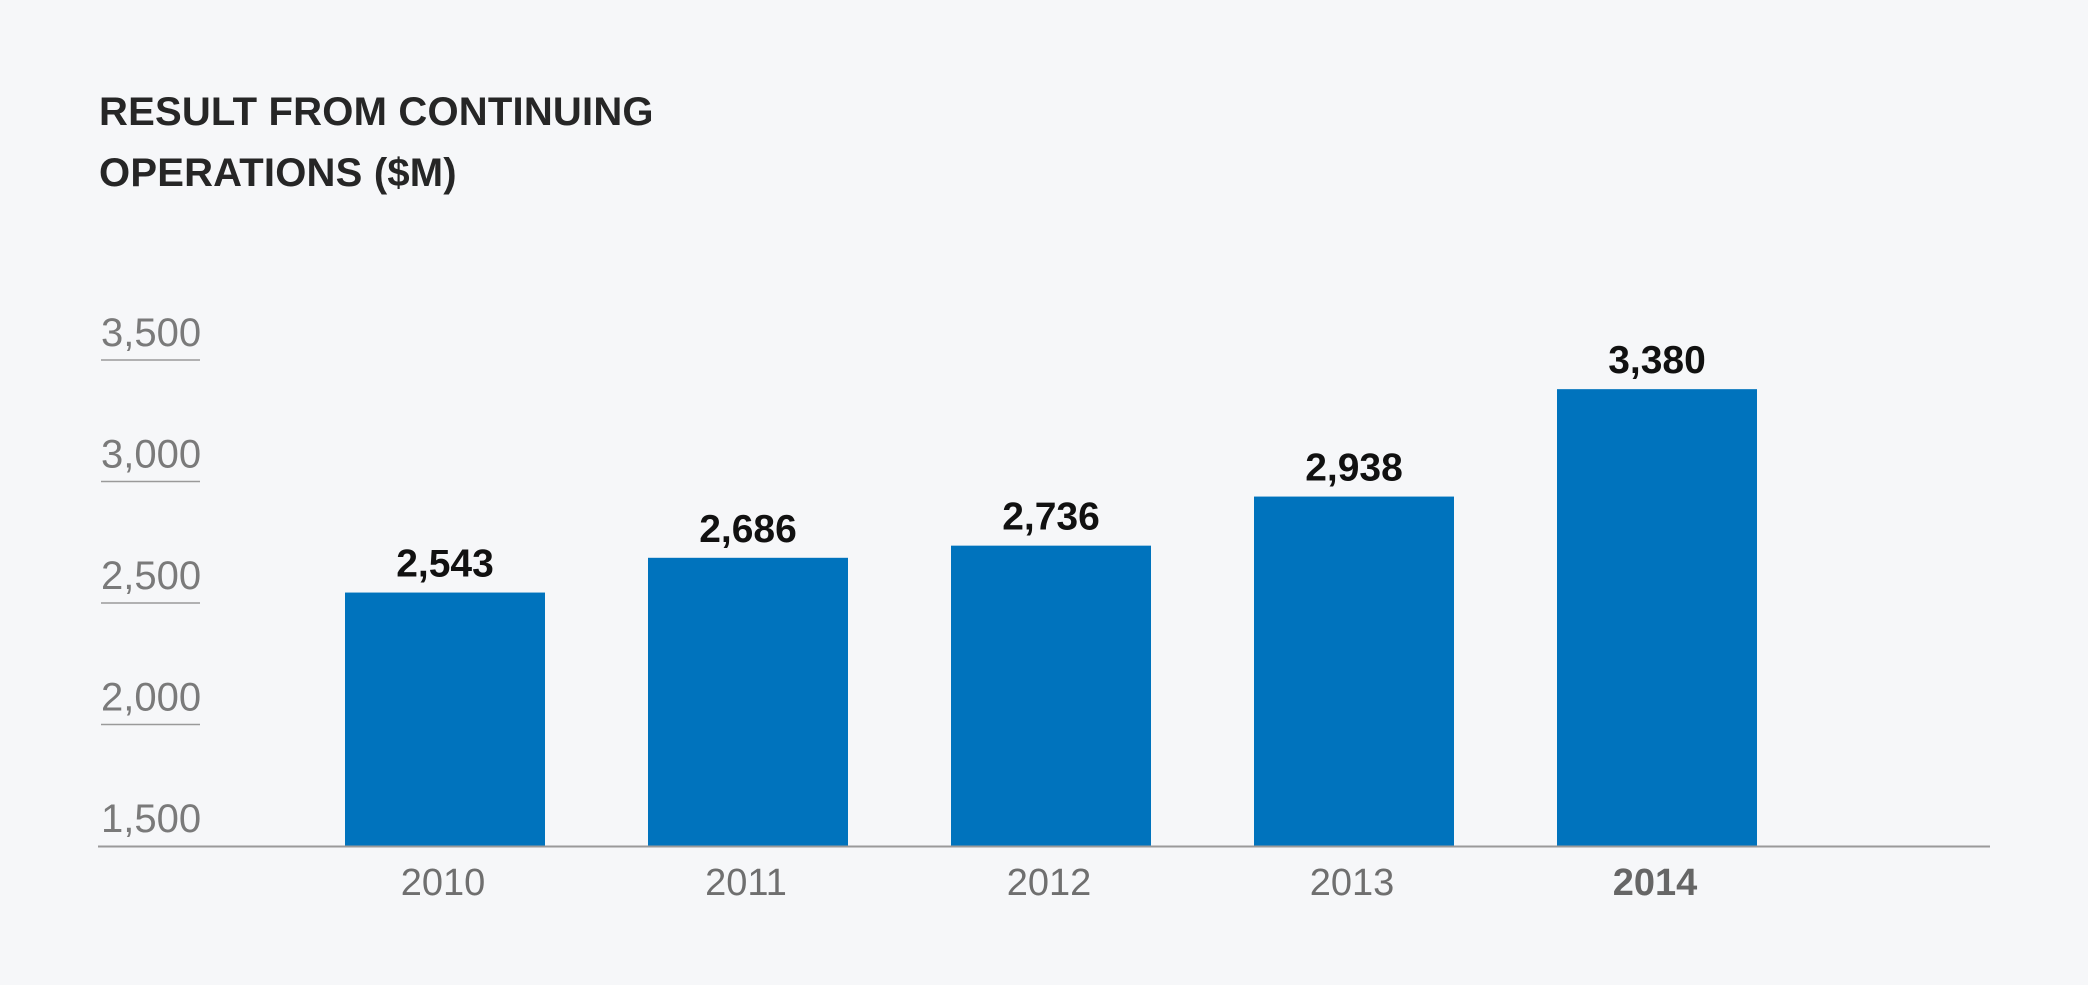 The image size is (2088, 985). Describe the element at coordinates (151, 333) in the screenshot. I see `y-tick-label: 3,500` at that location.